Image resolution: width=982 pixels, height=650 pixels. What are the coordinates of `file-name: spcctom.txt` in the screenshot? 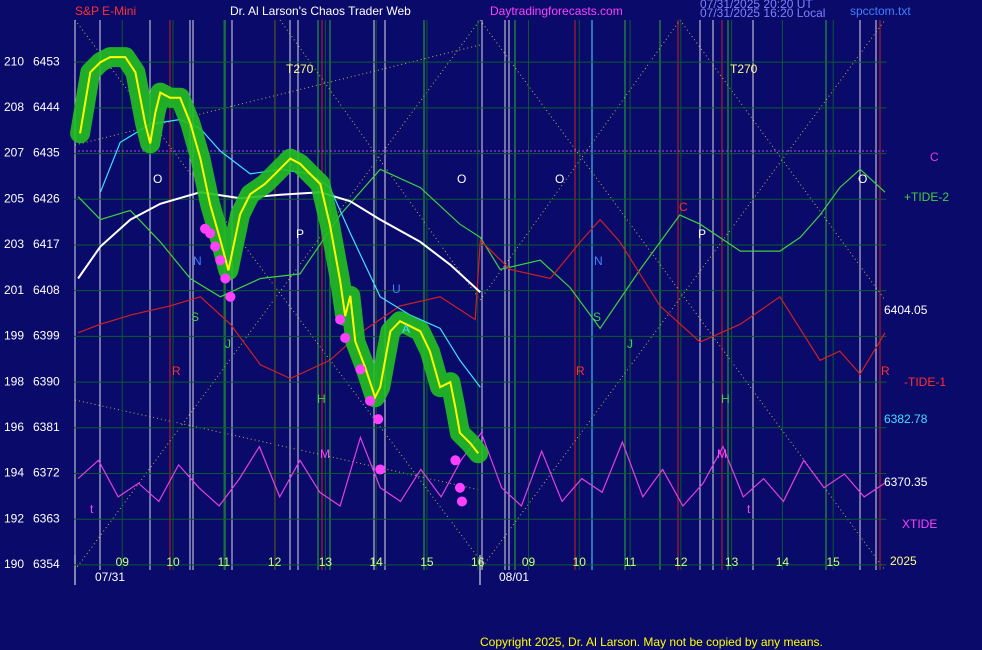 It's located at (880, 11).